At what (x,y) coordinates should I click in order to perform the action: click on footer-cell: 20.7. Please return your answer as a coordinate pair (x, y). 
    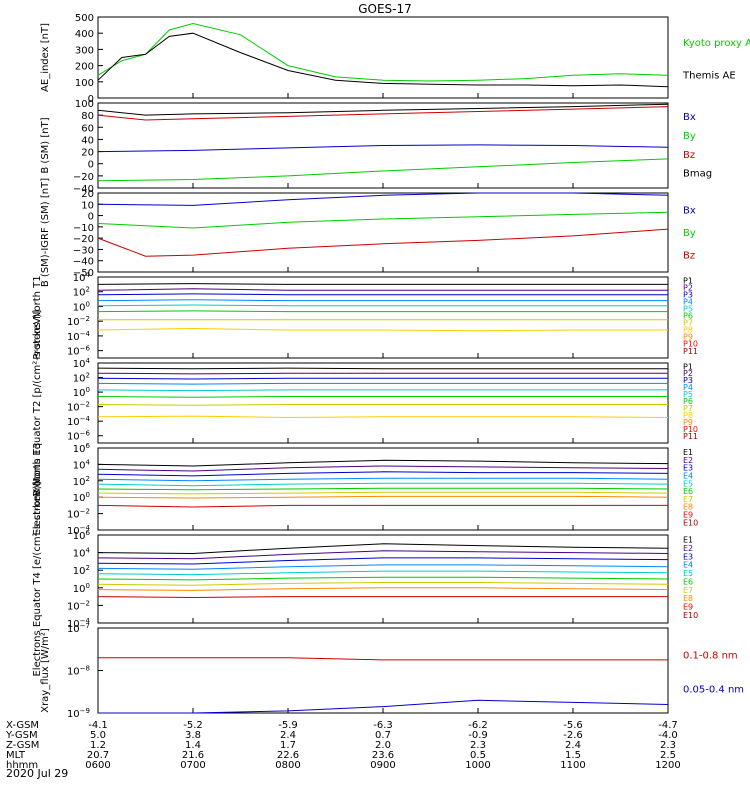
    Looking at the image, I should click on (98, 755).